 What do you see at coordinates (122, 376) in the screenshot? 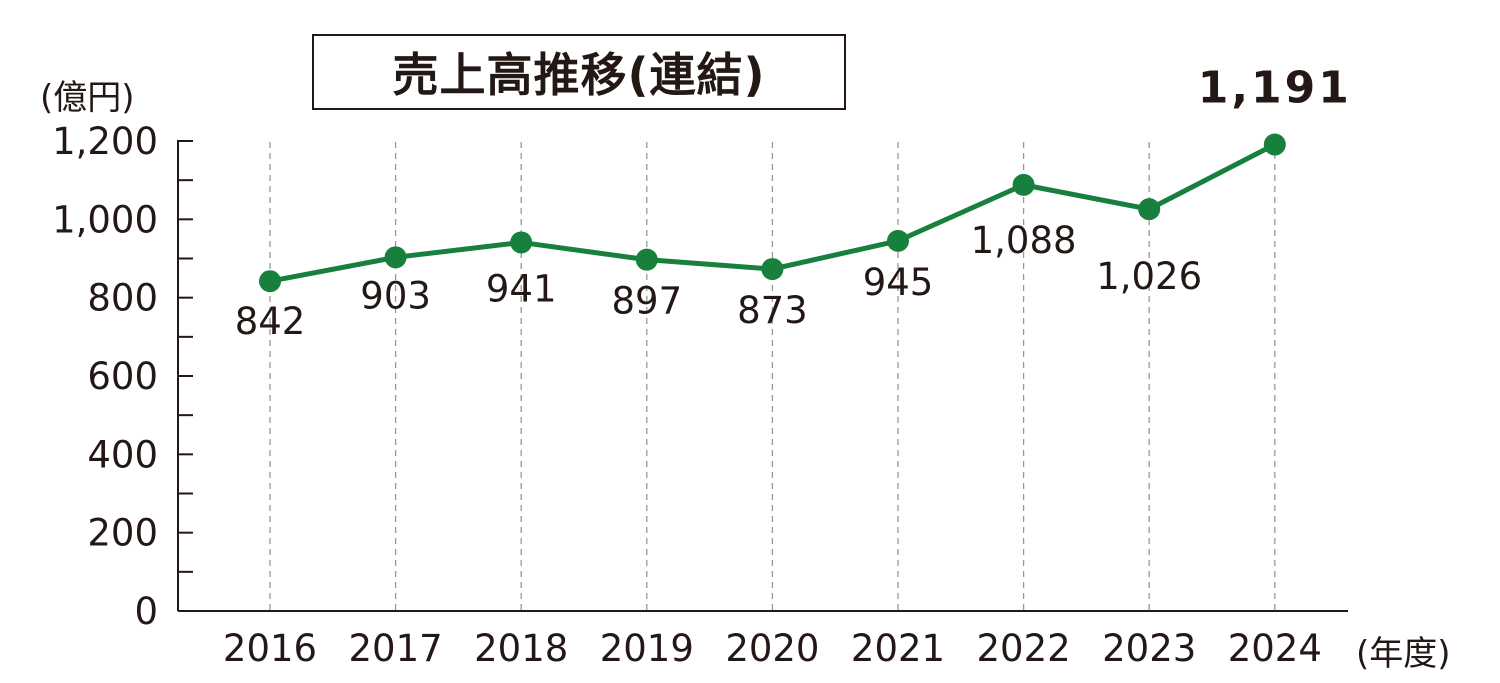
I see `y-tick-label: 600` at bounding box center [122, 376].